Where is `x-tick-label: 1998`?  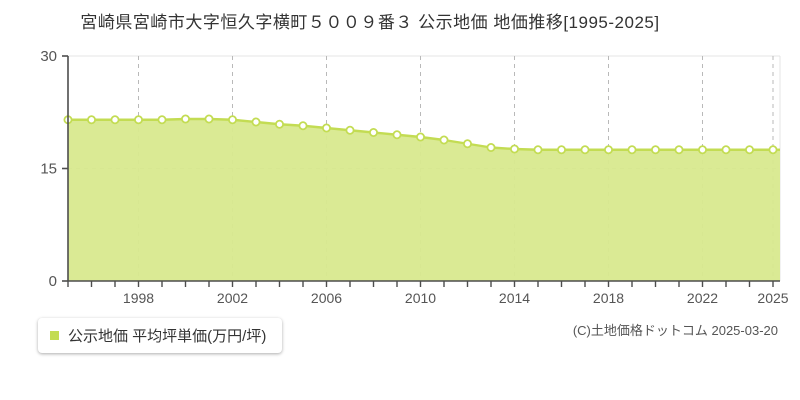 x-tick-label: 1998 is located at coordinates (138, 298).